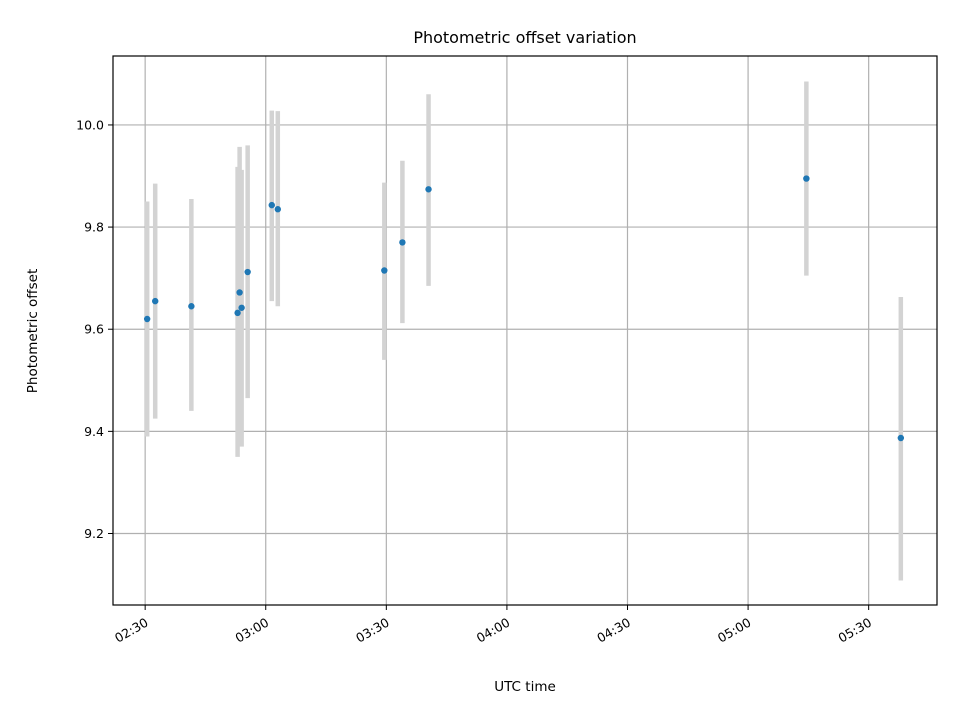 This screenshot has width=960, height=720. What do you see at coordinates (525, 687) in the screenshot?
I see `x-axis-label: UTC time` at bounding box center [525, 687].